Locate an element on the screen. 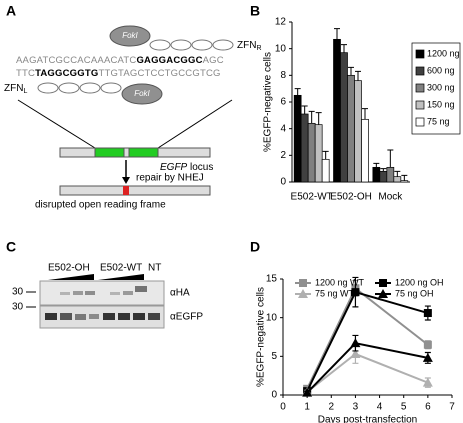  panel-label: B is located at coordinates (255, 11).